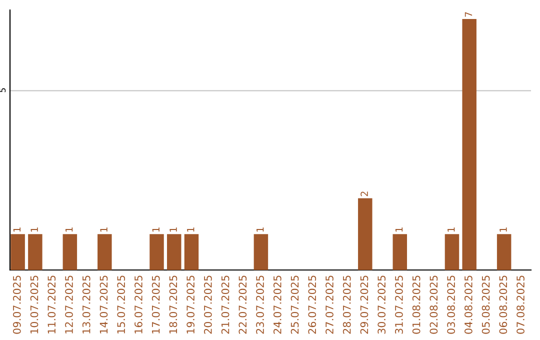  I want to click on x-tick-label: 23.07.2025, so click(260, 305).